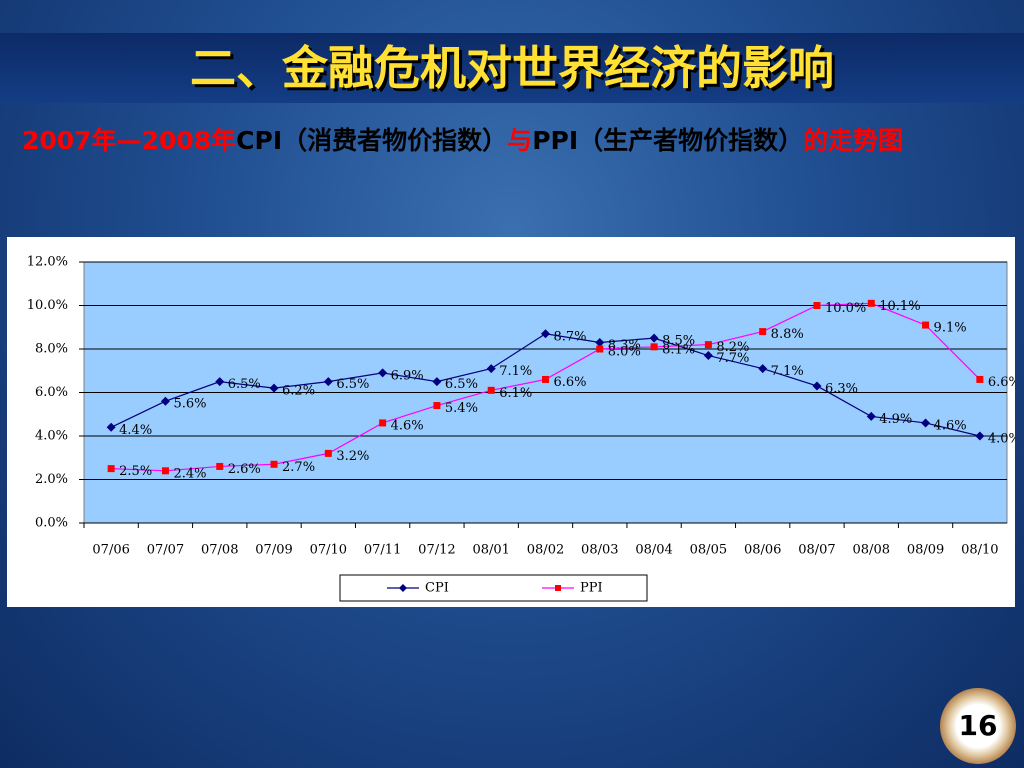 This screenshot has width=1024, height=768. What do you see at coordinates (1001, 439) in the screenshot?
I see `data-label: 4.0%` at bounding box center [1001, 439].